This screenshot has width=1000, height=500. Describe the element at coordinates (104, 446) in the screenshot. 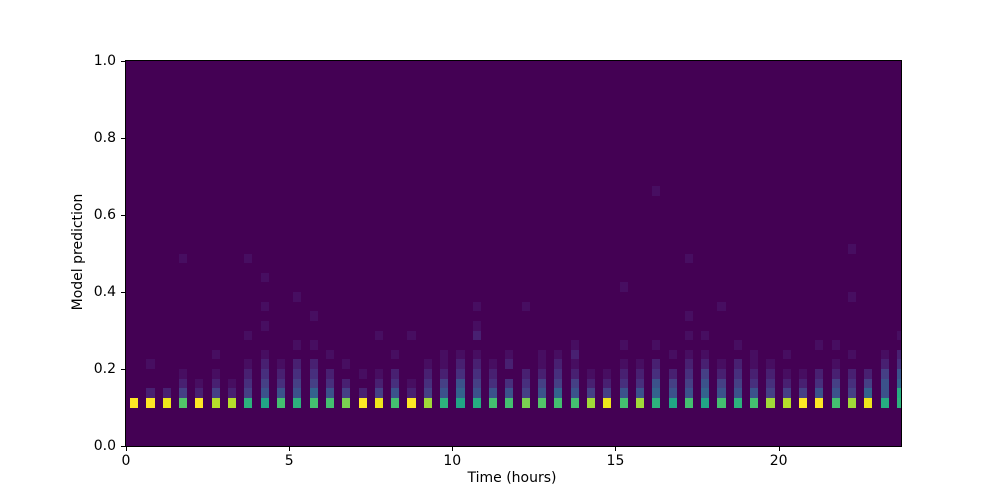

I see `y-tick-label: 0.0` at that location.